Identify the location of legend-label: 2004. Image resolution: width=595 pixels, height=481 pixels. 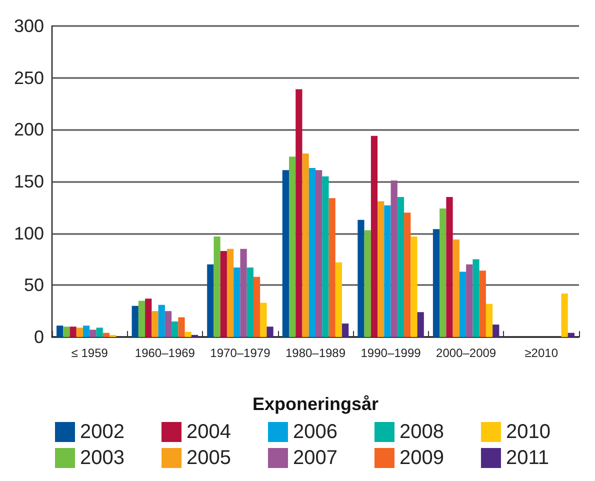
(208, 432).